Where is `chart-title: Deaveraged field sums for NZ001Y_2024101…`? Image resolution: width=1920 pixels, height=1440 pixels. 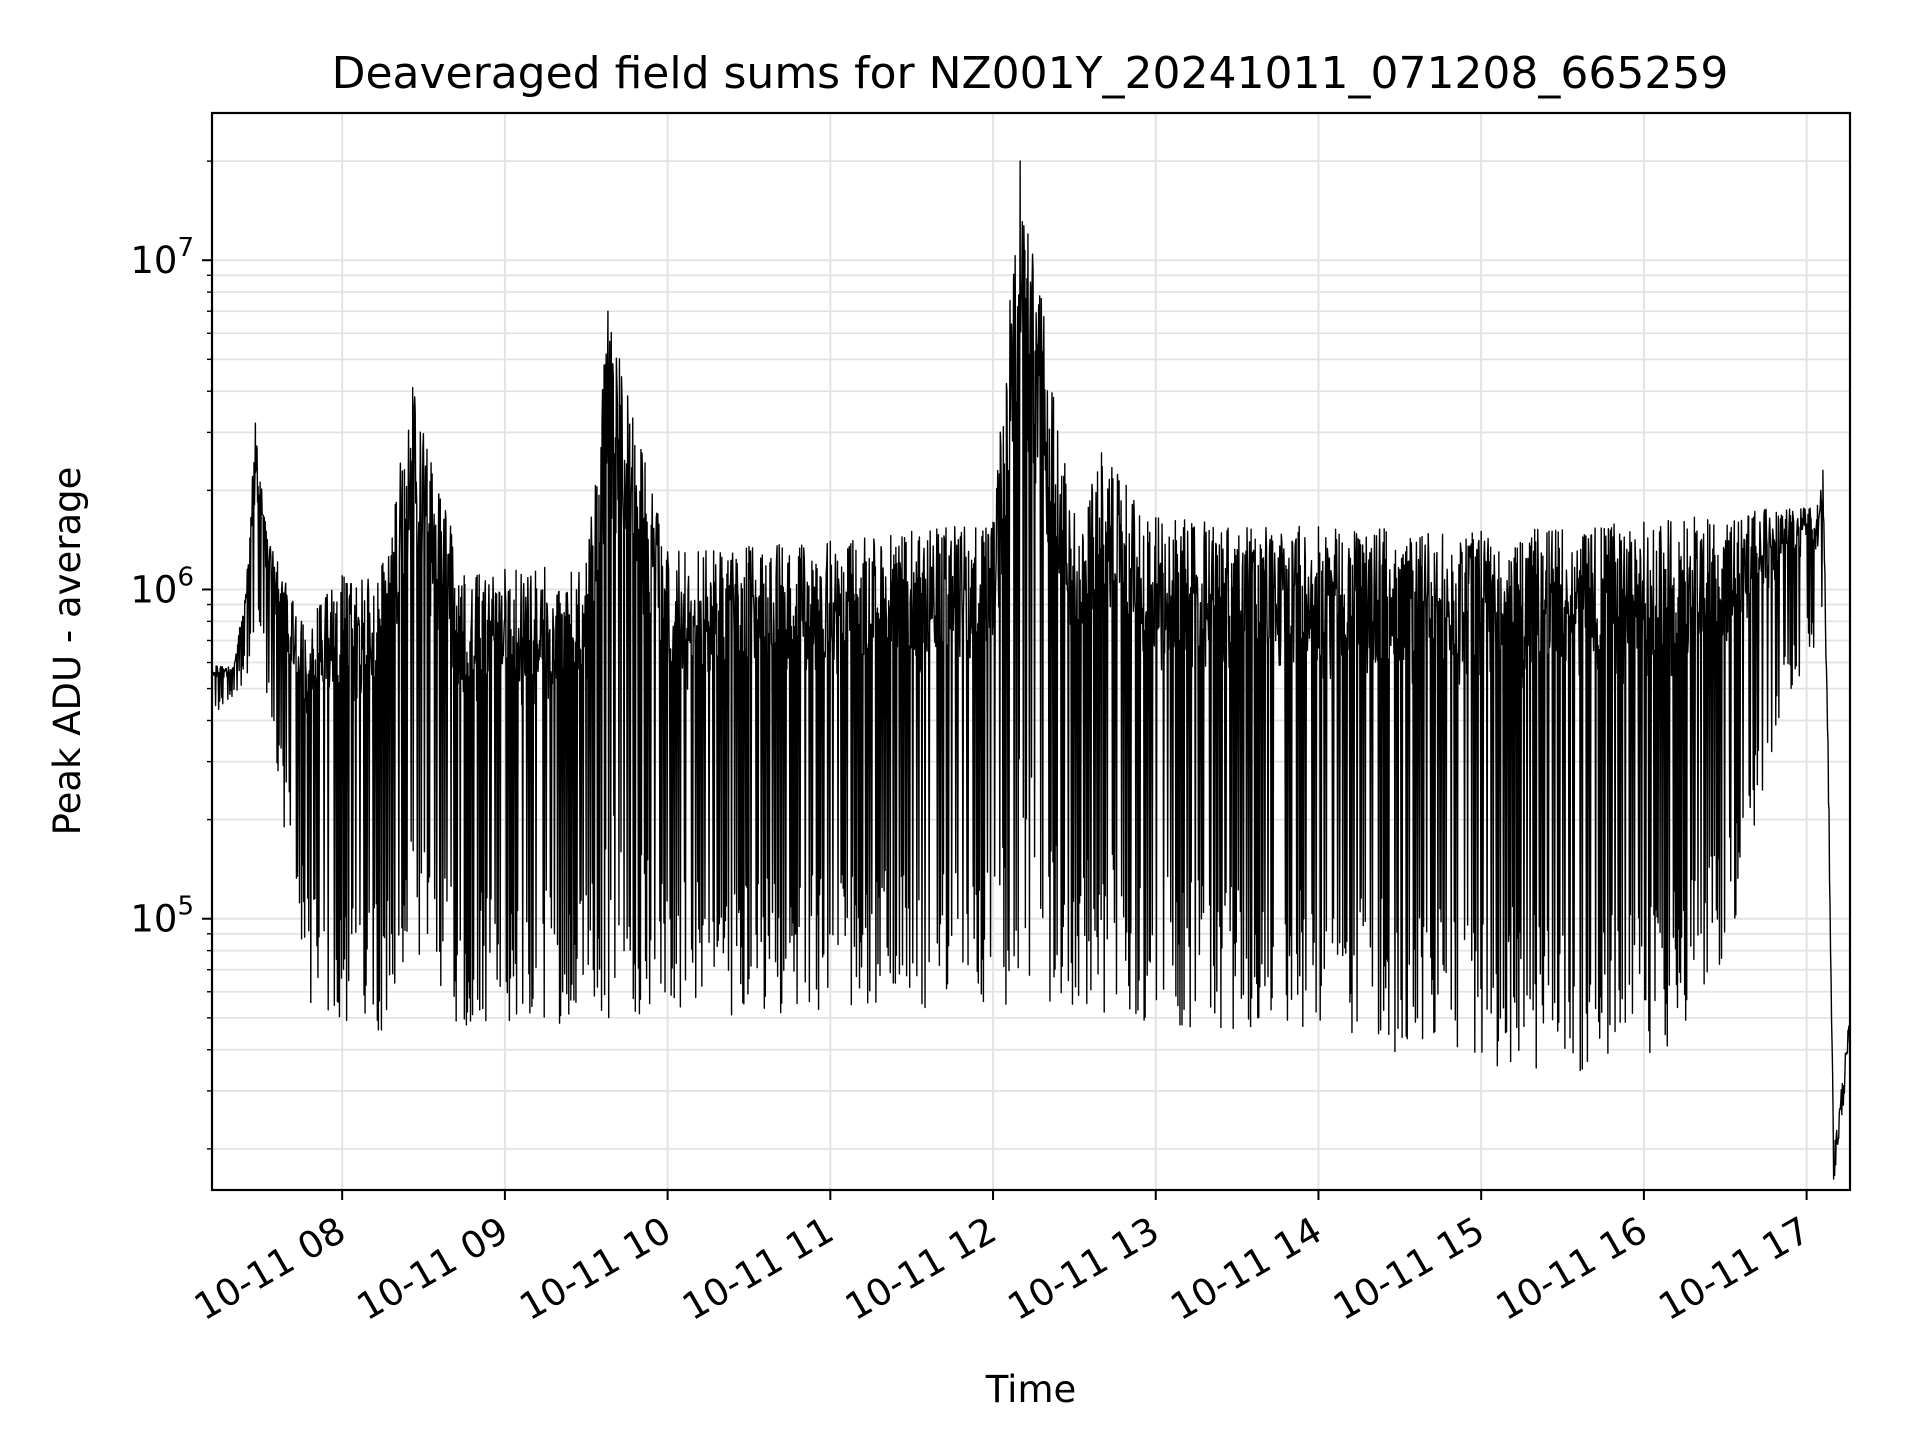
chart-title: Deaveraged field sums for NZ001Y_2024101… is located at coordinates (1030, 73).